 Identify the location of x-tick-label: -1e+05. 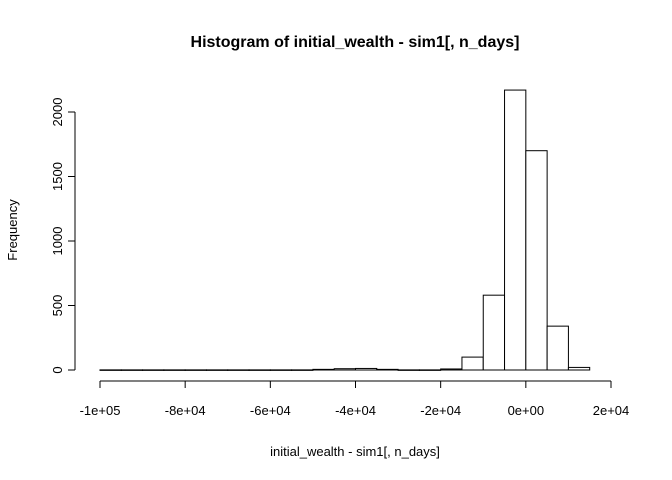
(100, 410).